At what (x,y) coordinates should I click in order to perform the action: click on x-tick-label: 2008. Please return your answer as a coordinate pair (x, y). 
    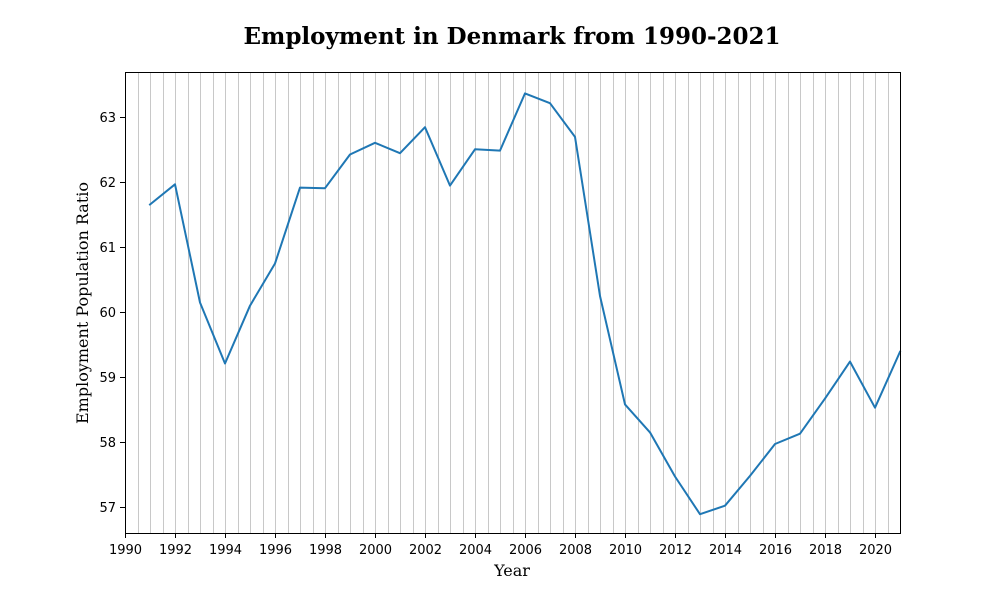
    Looking at the image, I should click on (575, 550).